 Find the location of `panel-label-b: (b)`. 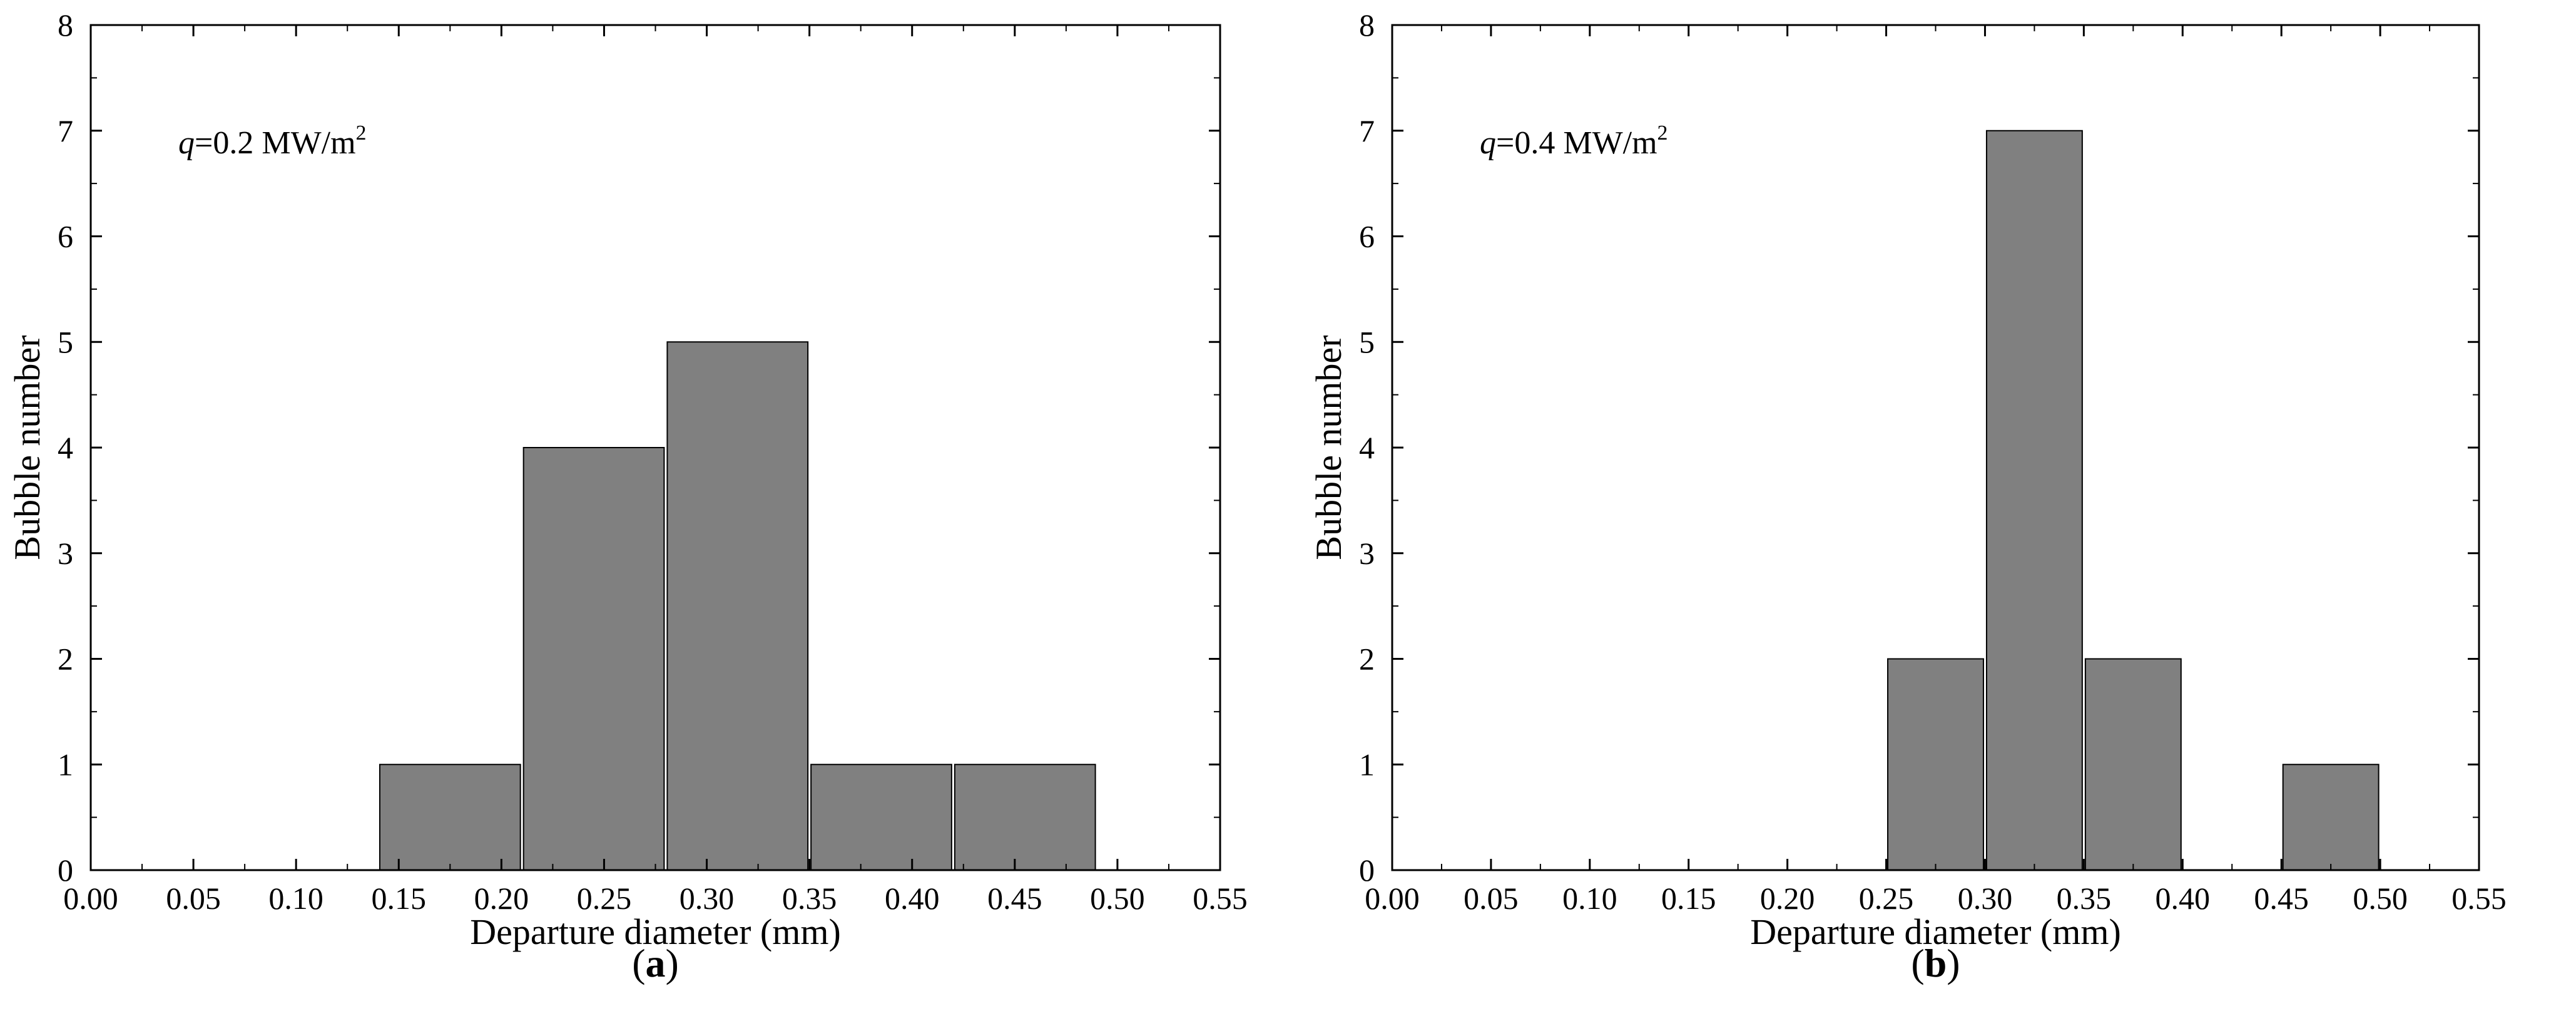

panel-label-b: (b) is located at coordinates (1935, 963).